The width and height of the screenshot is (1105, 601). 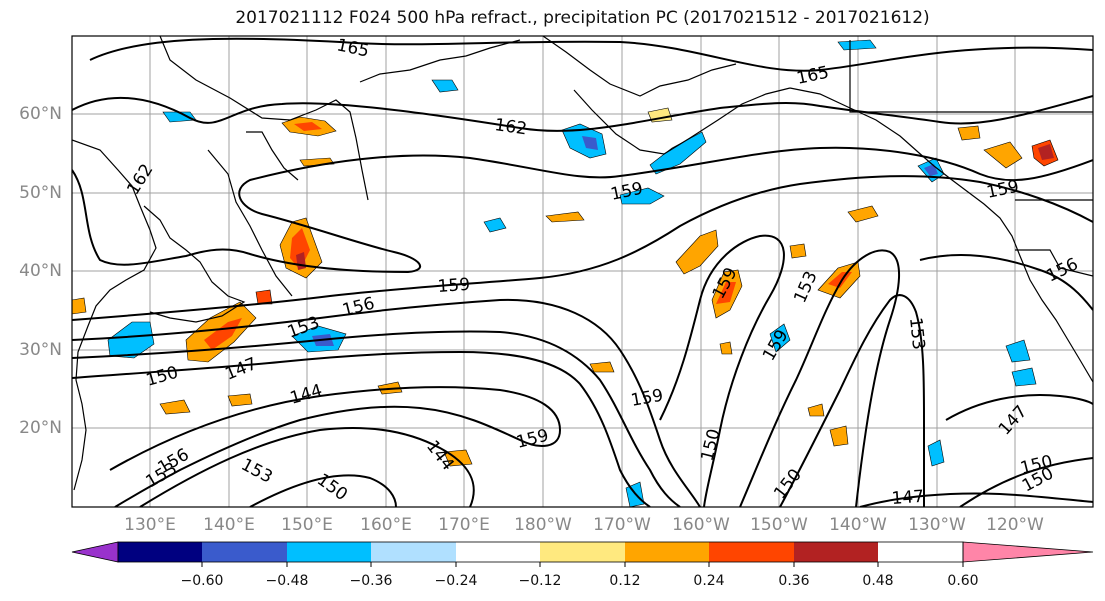 I want to click on lat-label: 60°N, so click(x=40, y=114).